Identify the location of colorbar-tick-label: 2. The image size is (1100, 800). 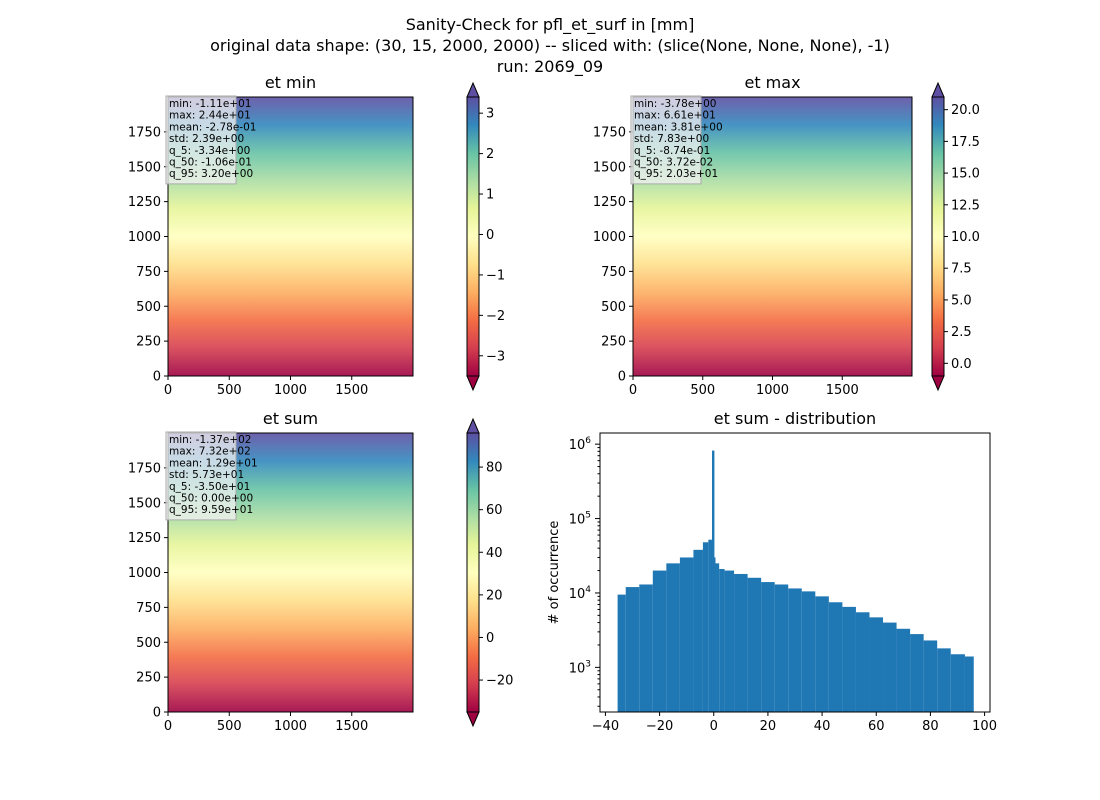
(490, 154).